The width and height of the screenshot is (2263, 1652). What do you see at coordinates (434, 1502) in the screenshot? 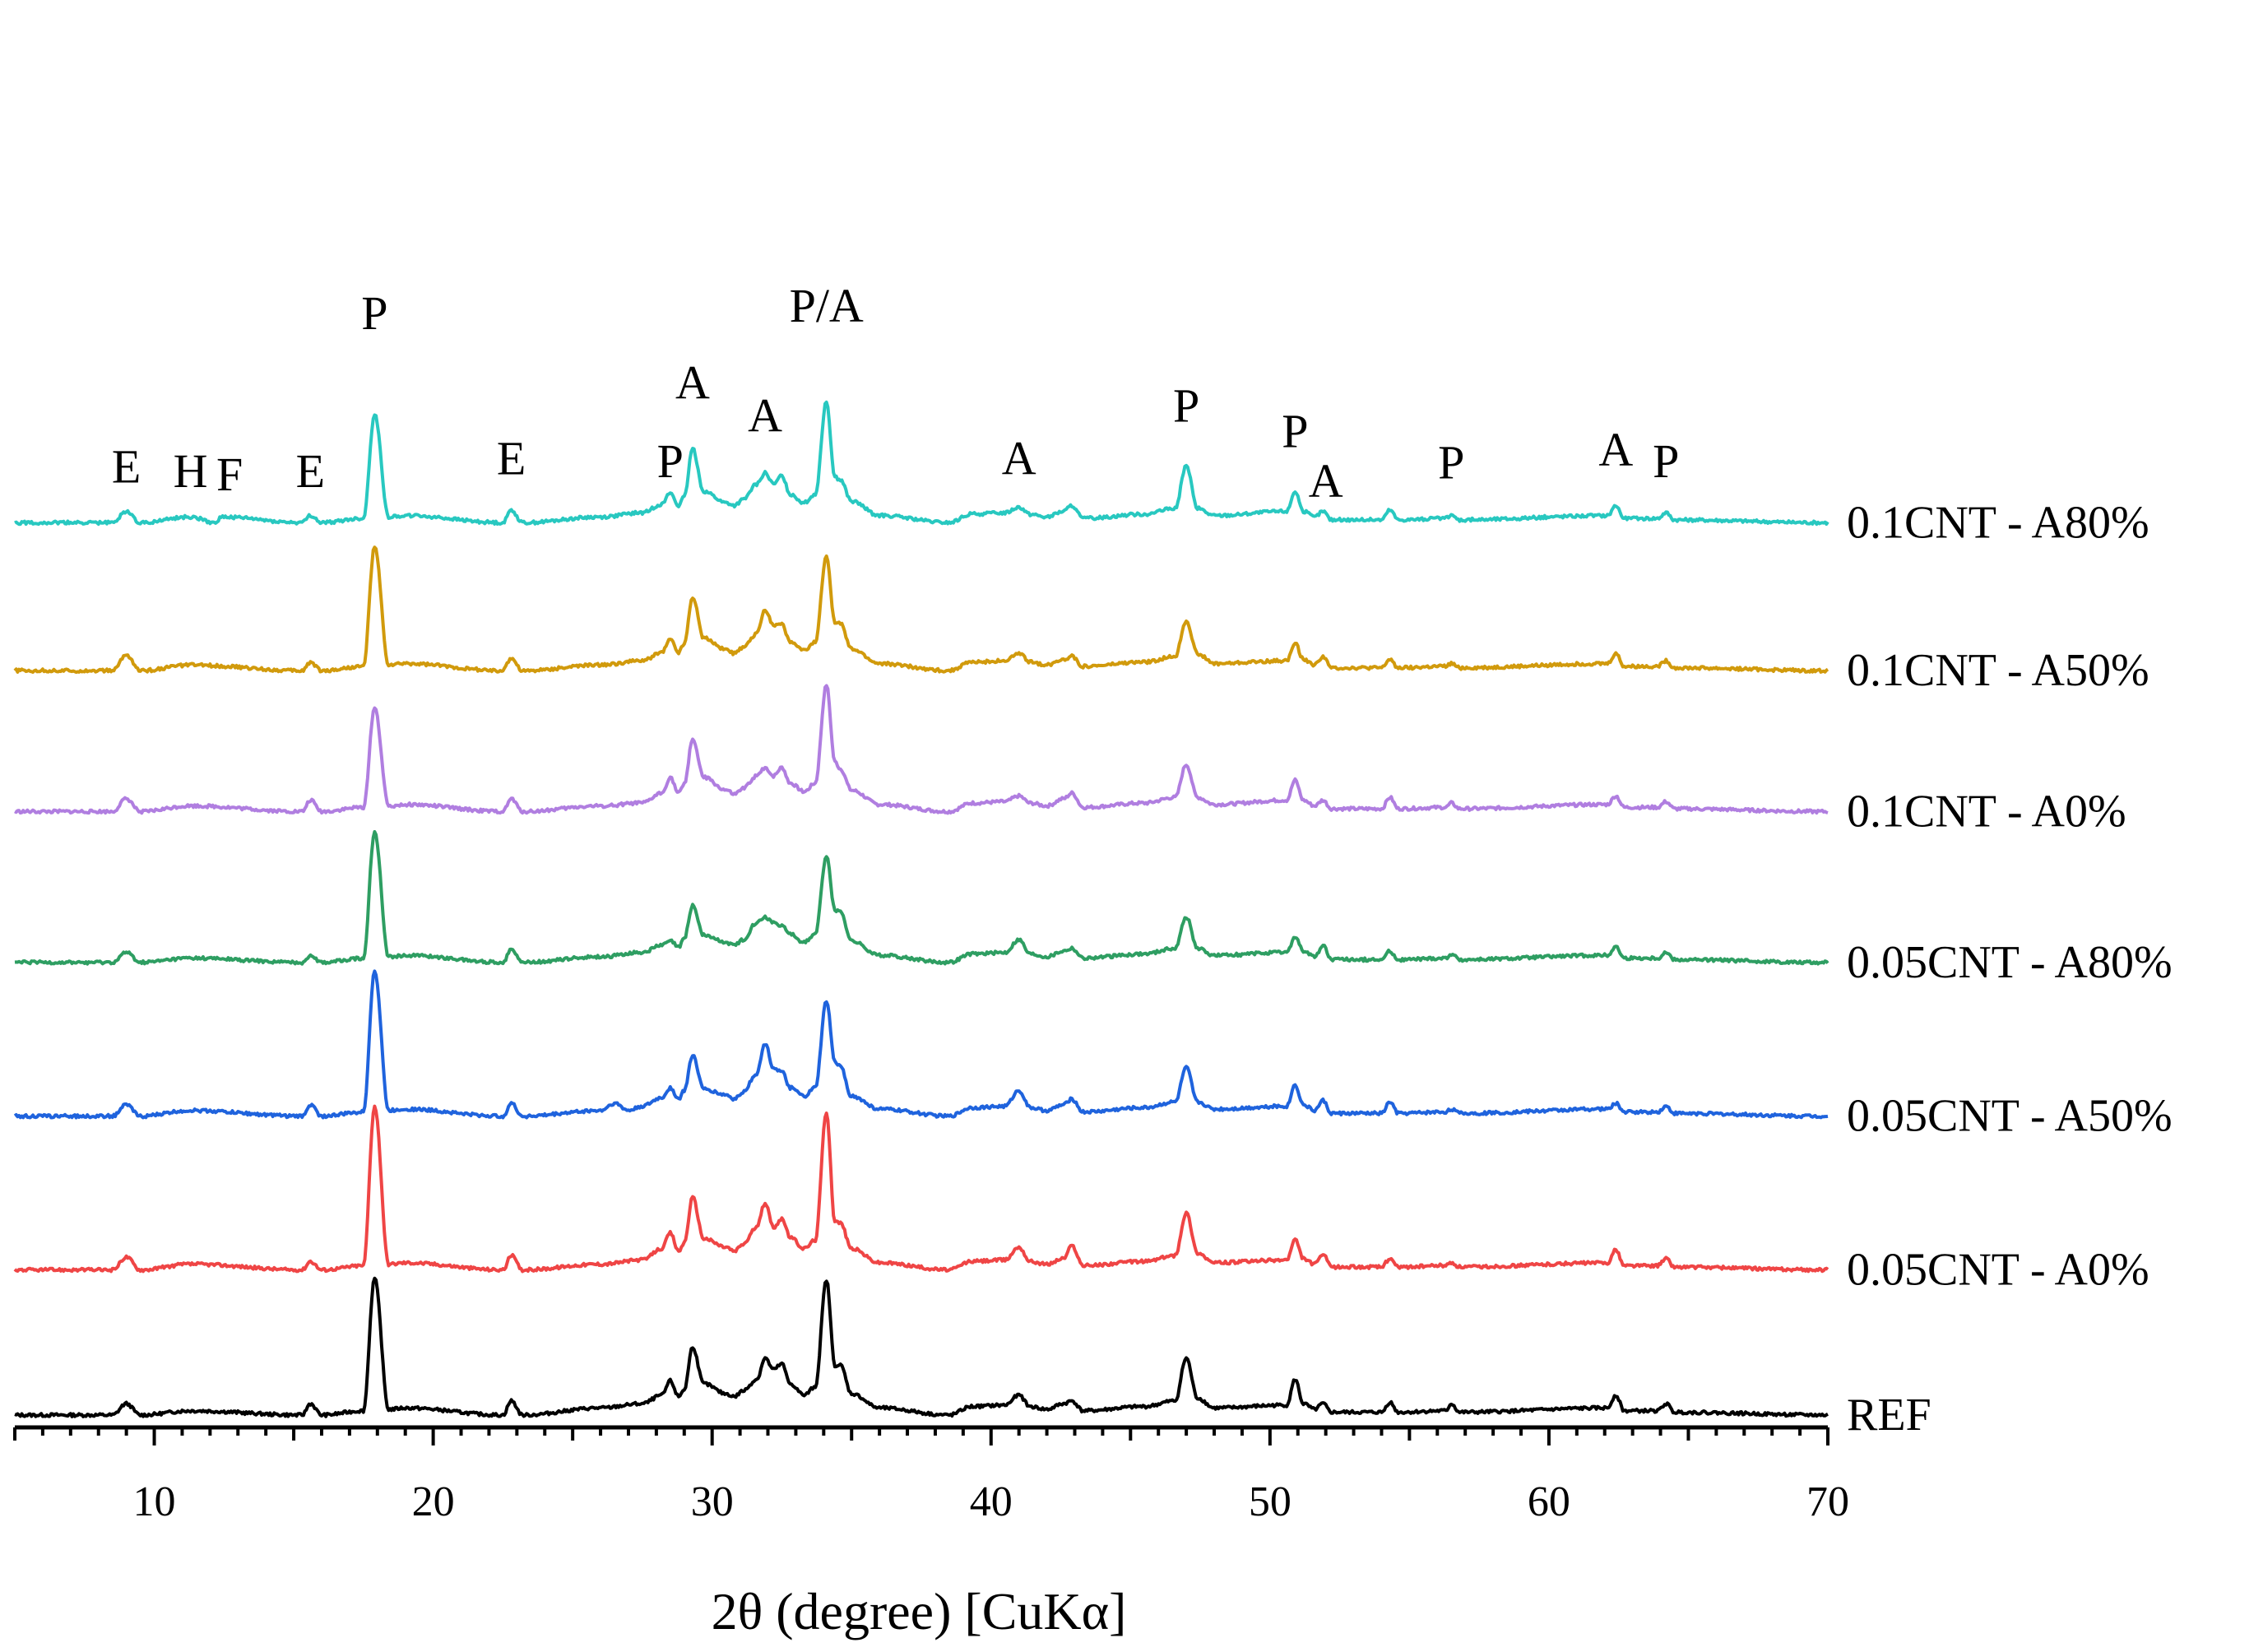
I see `x-tick-label: 20` at bounding box center [434, 1502].